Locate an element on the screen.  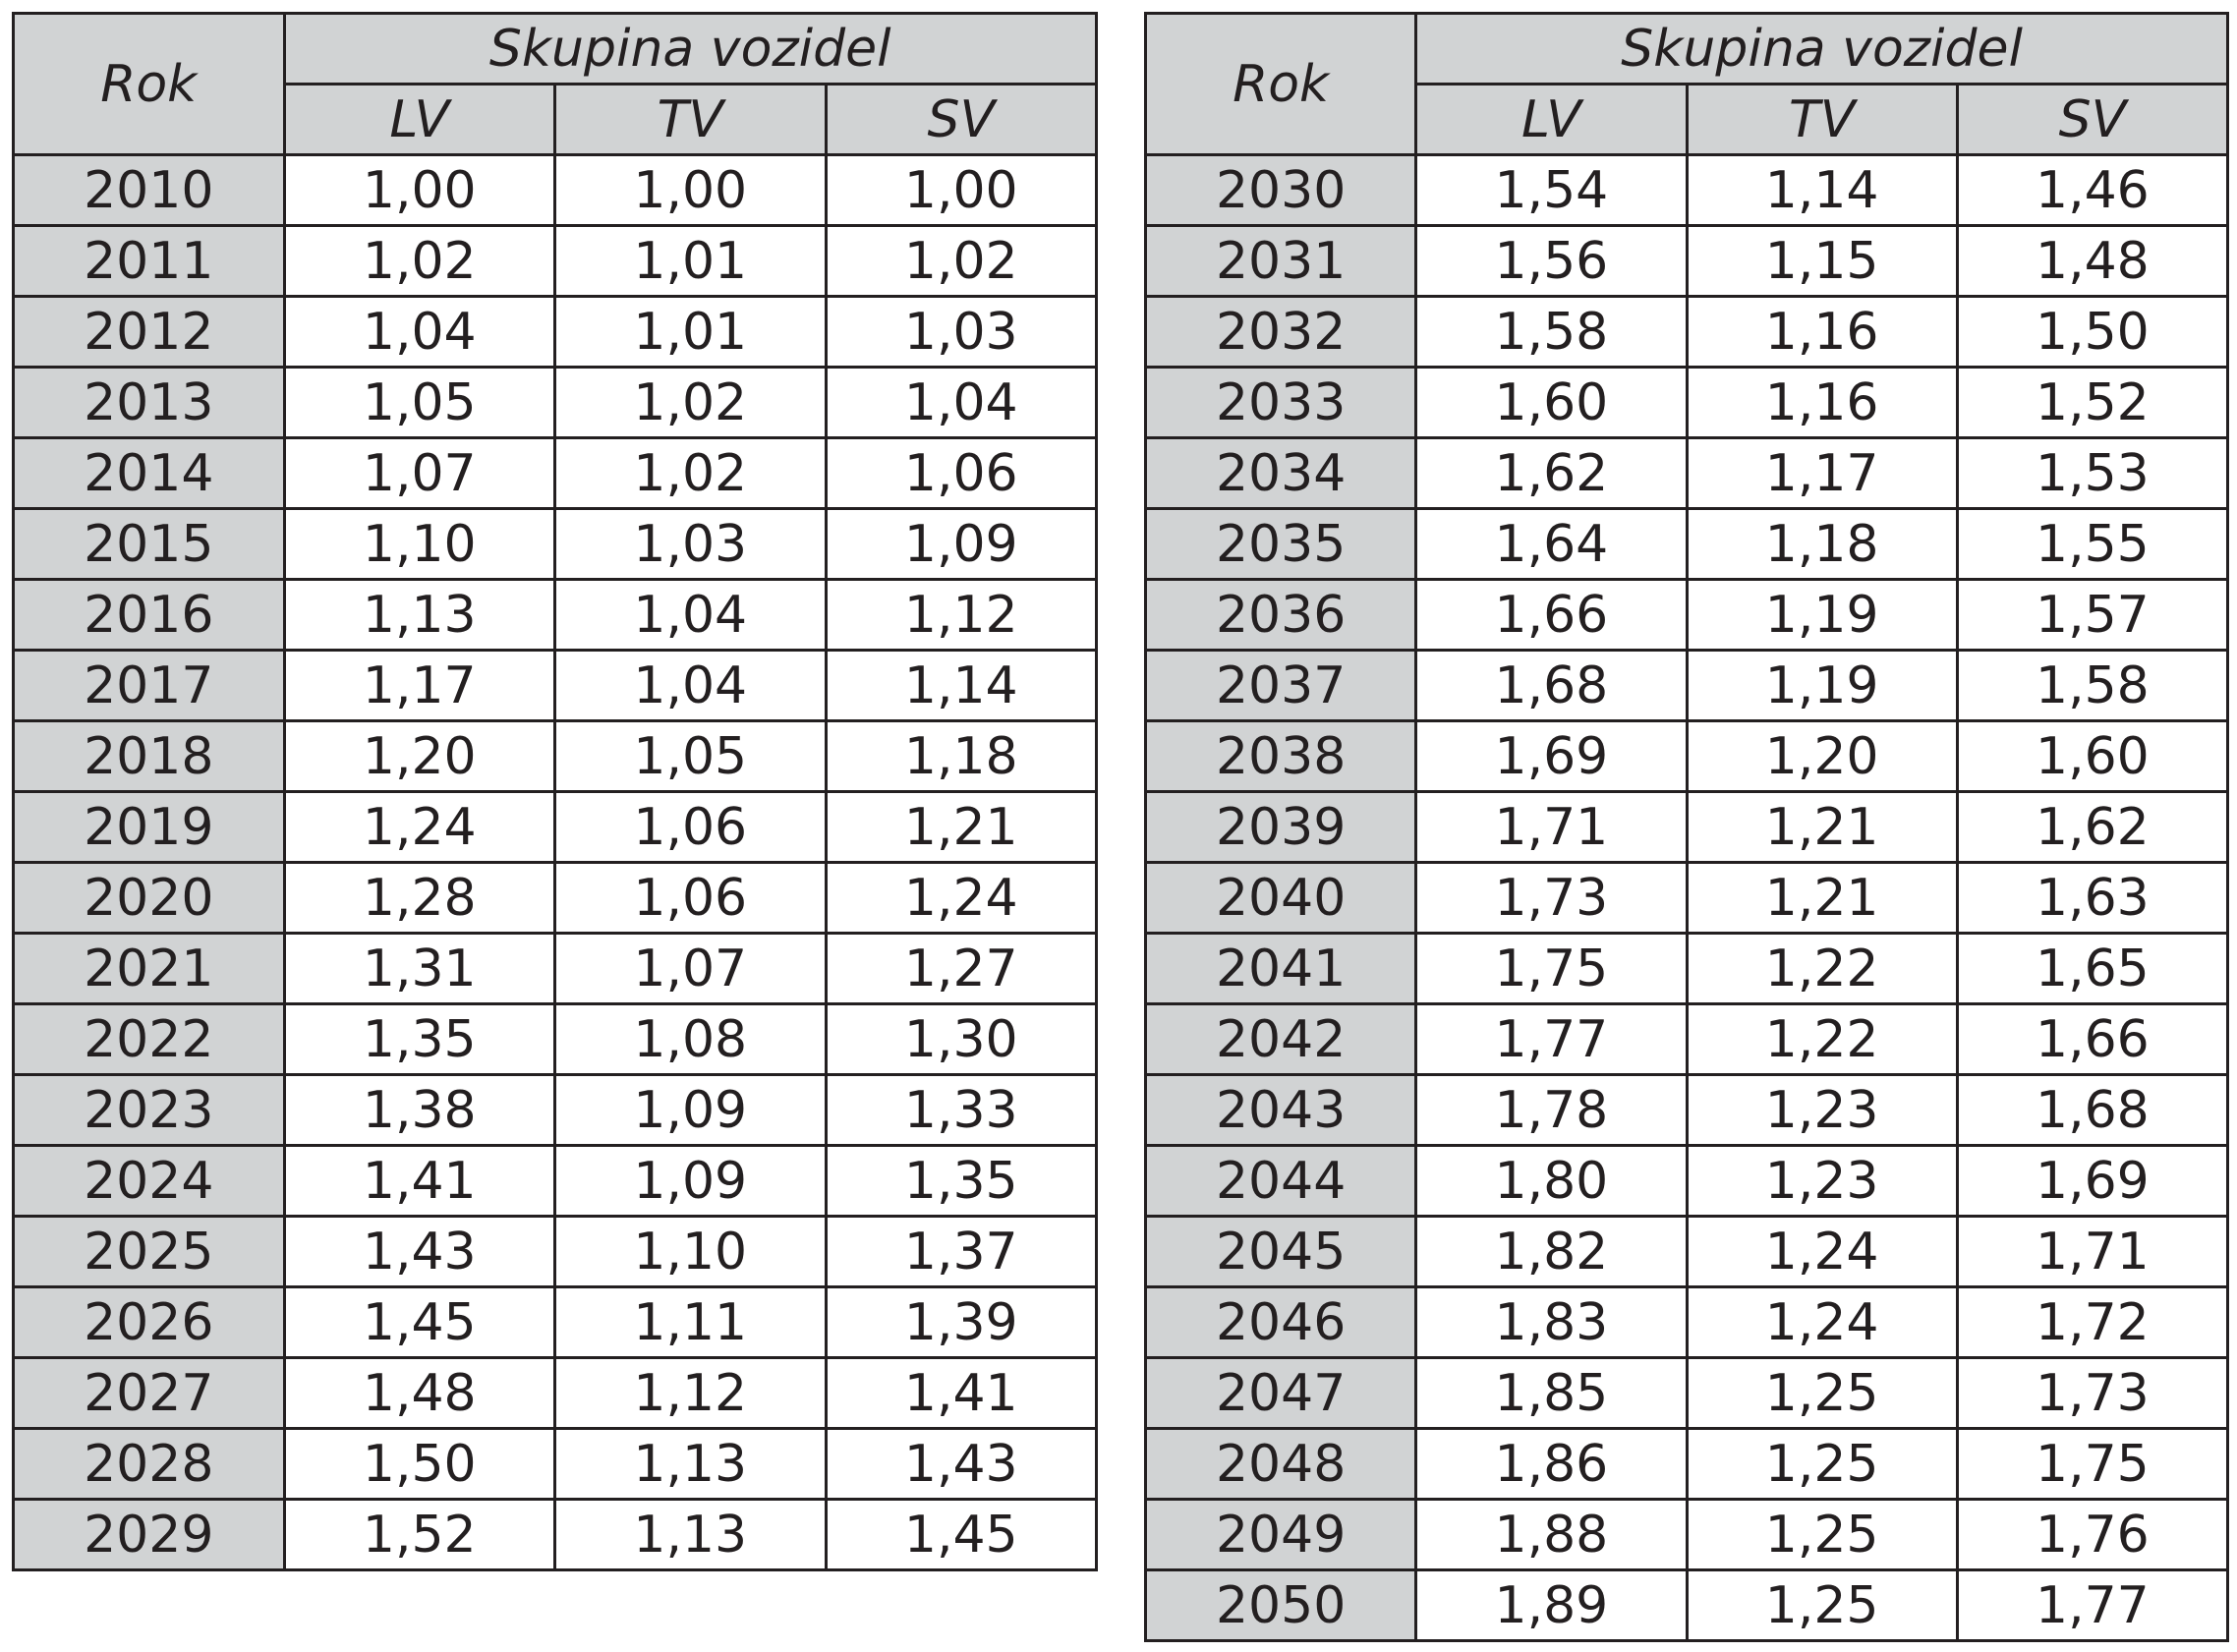
year-cell: 2047 is located at coordinates (1280, 1393).